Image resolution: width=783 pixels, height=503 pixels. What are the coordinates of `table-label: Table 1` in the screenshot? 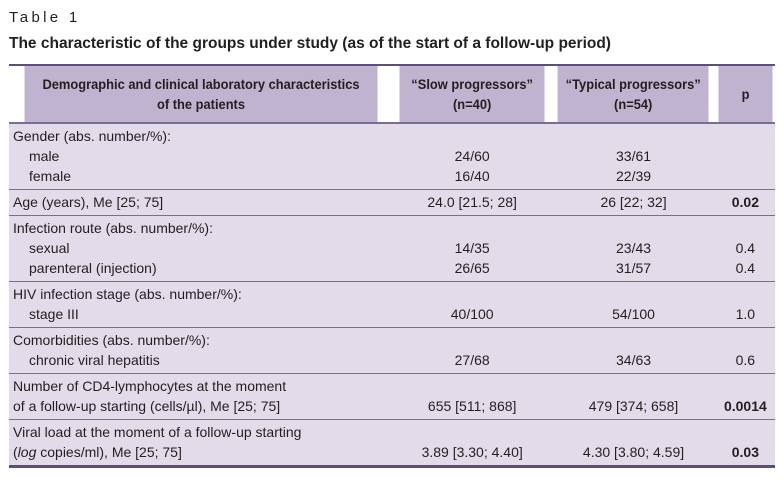 It's located at (45, 17).